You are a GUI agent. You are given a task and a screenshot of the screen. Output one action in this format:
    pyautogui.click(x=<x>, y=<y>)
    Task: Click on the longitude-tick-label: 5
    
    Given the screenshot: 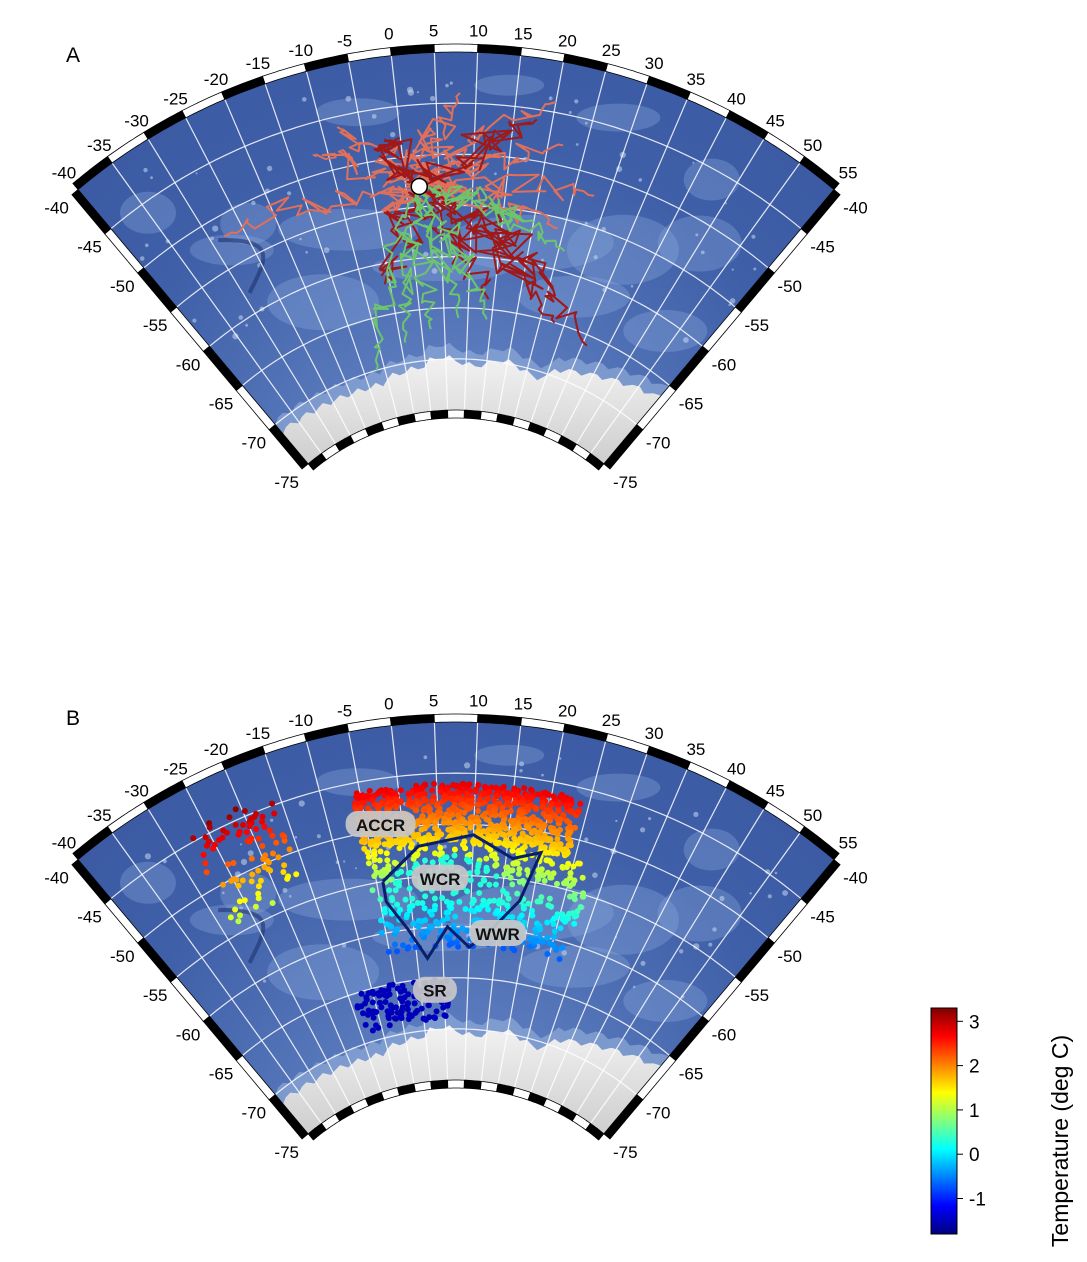 What is the action you would take?
    pyautogui.click(x=433, y=700)
    